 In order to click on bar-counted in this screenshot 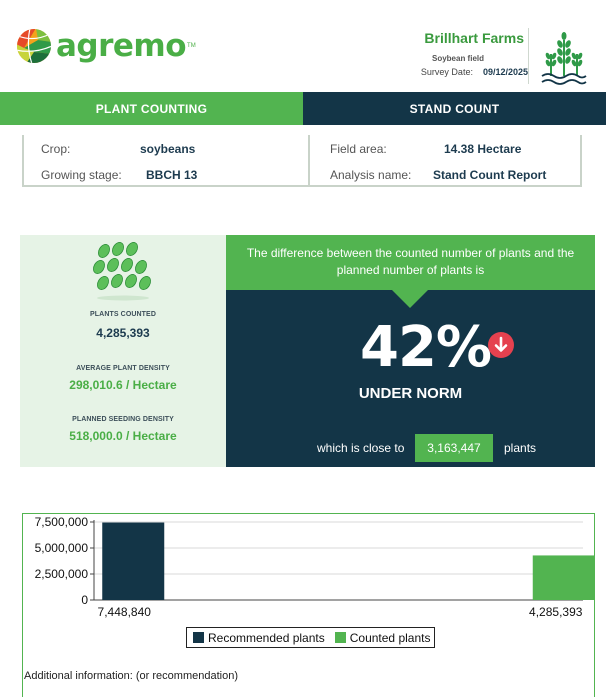, I will do `click(563, 577)`.